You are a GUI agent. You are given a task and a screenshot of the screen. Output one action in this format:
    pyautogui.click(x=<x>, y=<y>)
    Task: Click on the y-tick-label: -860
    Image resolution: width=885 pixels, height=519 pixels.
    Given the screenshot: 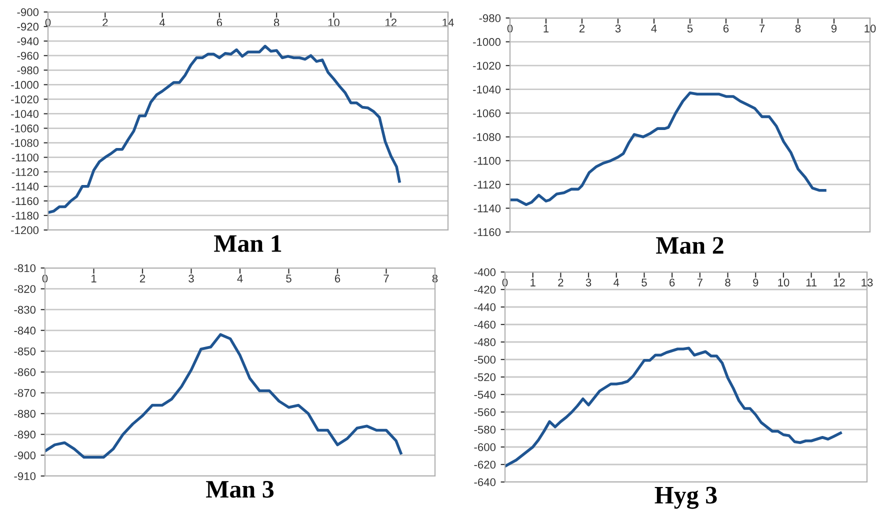 What is the action you would take?
    pyautogui.click(x=25, y=372)
    